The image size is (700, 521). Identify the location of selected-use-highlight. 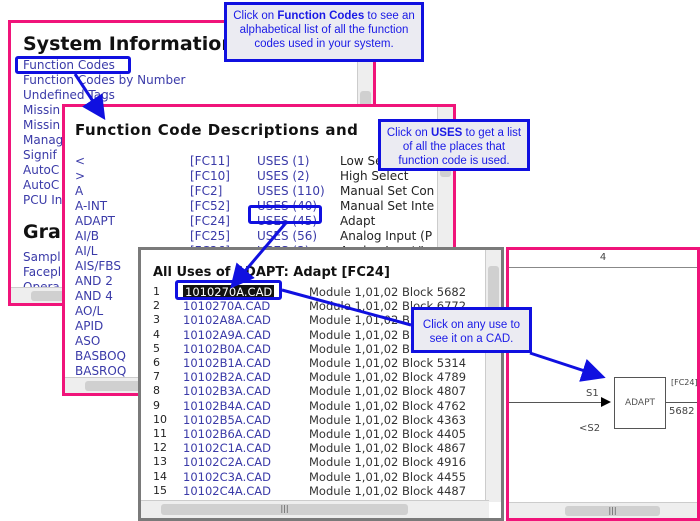
(228, 290).